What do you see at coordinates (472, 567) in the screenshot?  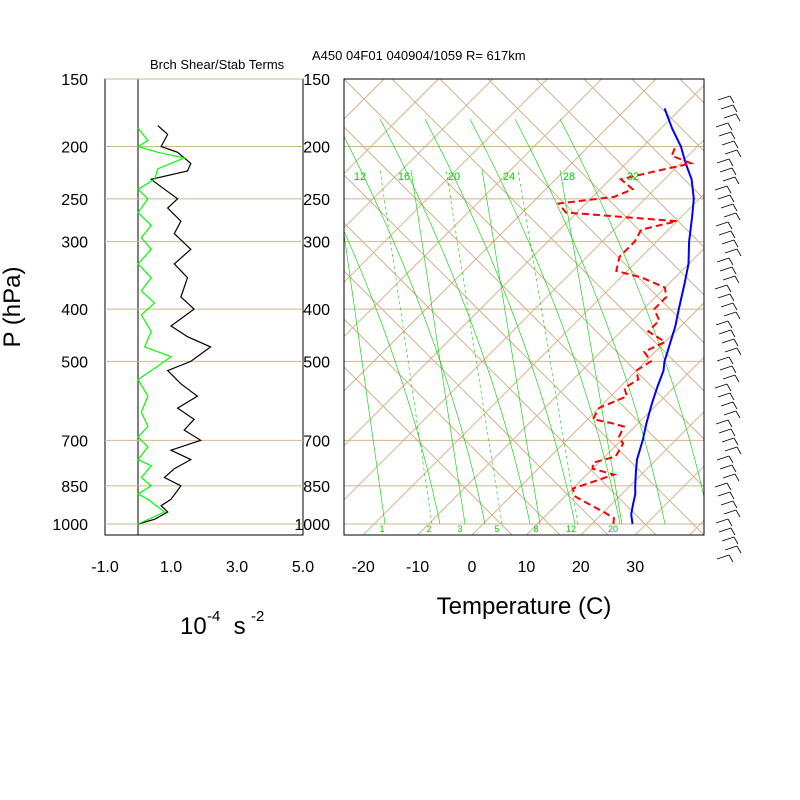 I see `temperature-tick-label: 0` at bounding box center [472, 567].